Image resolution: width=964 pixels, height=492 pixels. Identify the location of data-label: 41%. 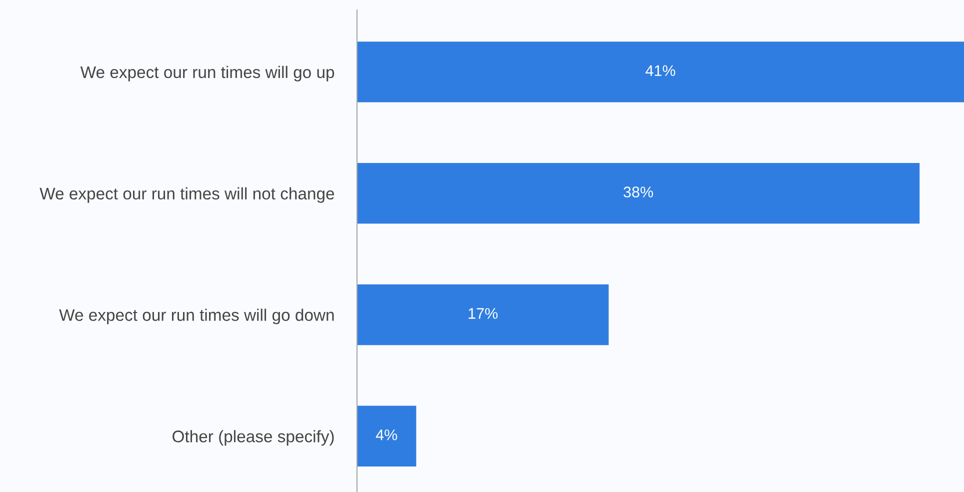
(661, 70).